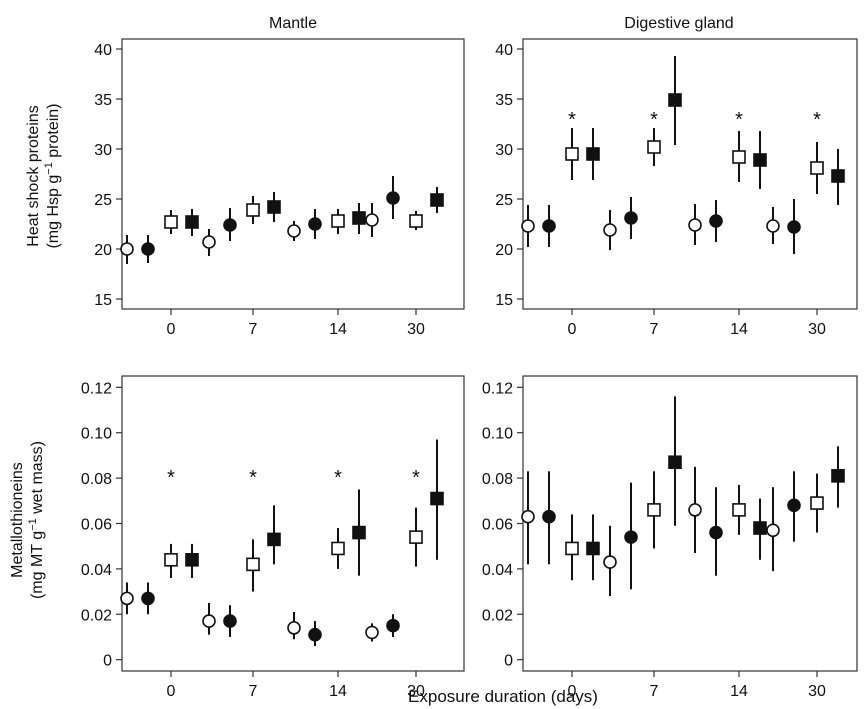 Image resolution: width=868 pixels, height=709 pixels. What do you see at coordinates (96, 570) in the screenshot?
I see `y-tick-label: 0.04` at bounding box center [96, 570].